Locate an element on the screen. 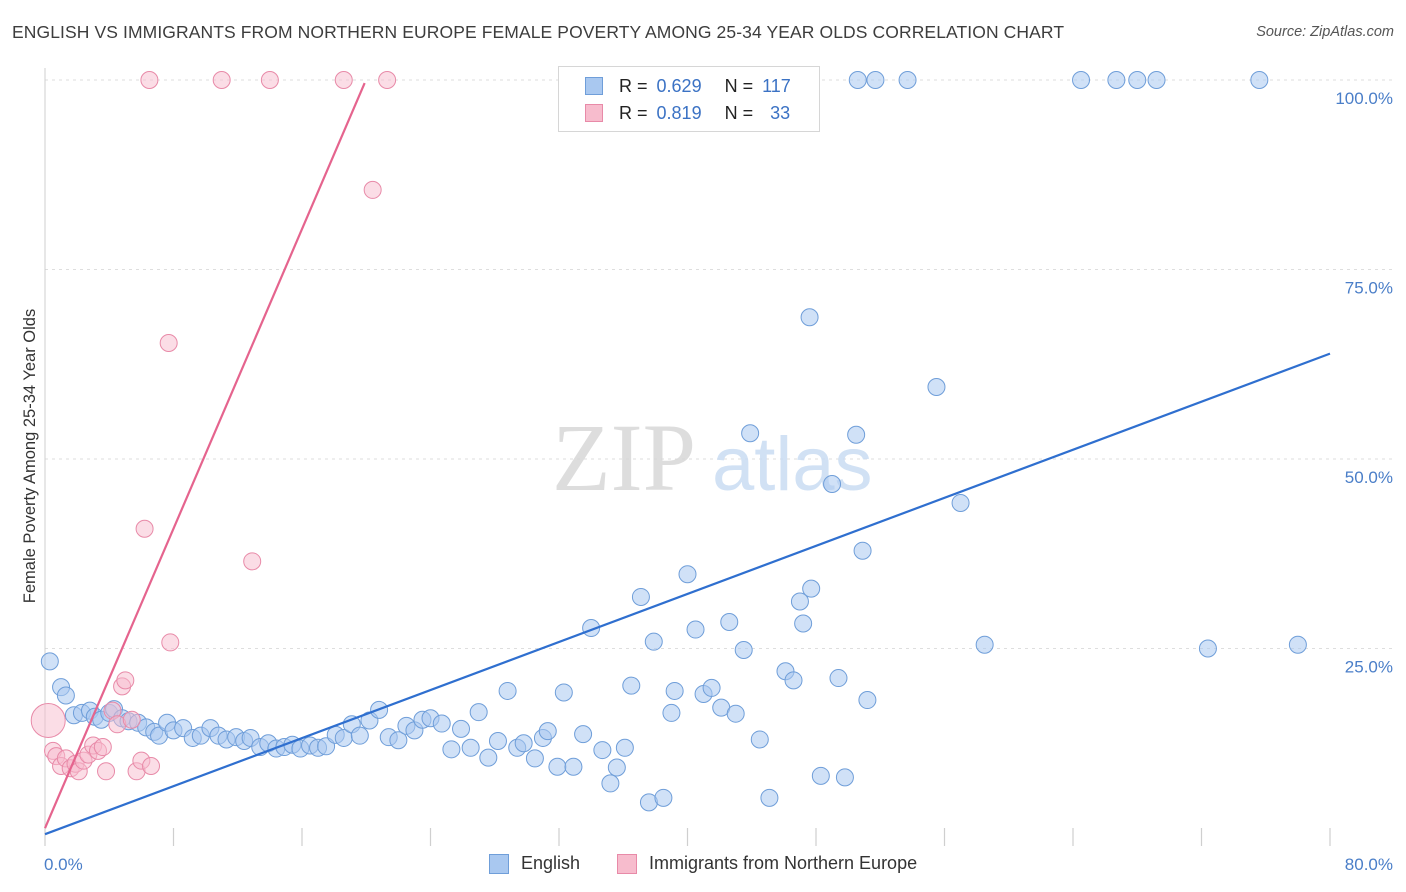 This screenshot has width=1406, height=892. y-tick-label: 50.0% is located at coordinates (1369, 477).